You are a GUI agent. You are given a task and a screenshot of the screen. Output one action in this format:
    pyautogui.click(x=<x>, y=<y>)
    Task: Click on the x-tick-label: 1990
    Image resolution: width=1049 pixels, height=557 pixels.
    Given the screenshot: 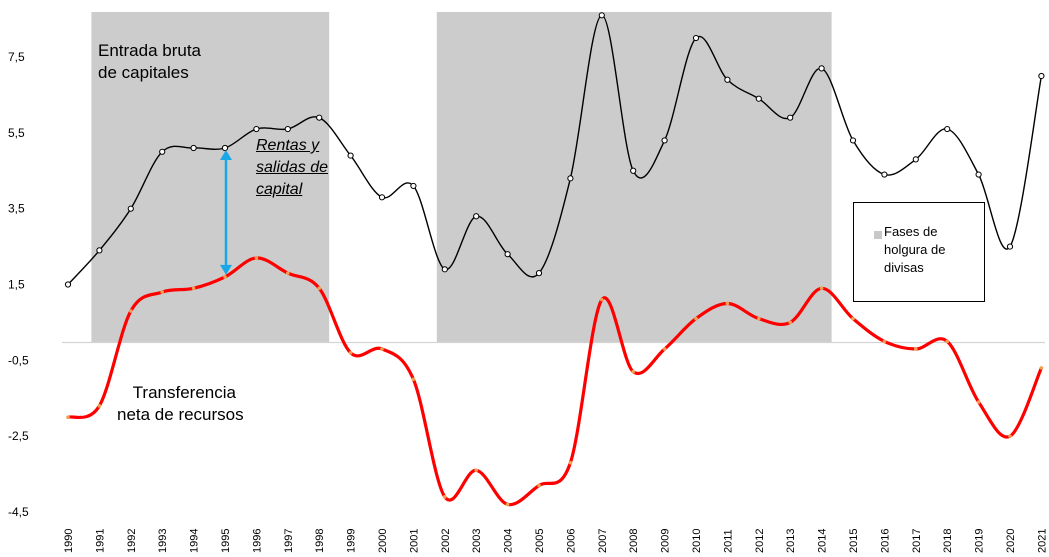 What is the action you would take?
    pyautogui.click(x=69, y=541)
    